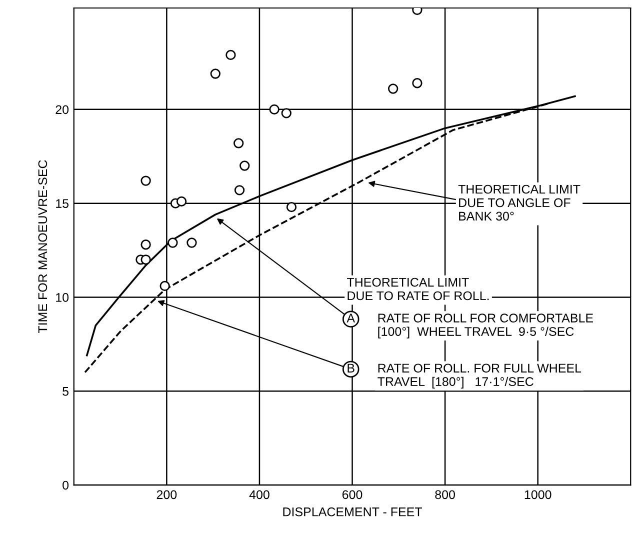 This screenshot has height=533, width=637. What do you see at coordinates (351, 318) in the screenshot?
I see `annotation: A` at bounding box center [351, 318].